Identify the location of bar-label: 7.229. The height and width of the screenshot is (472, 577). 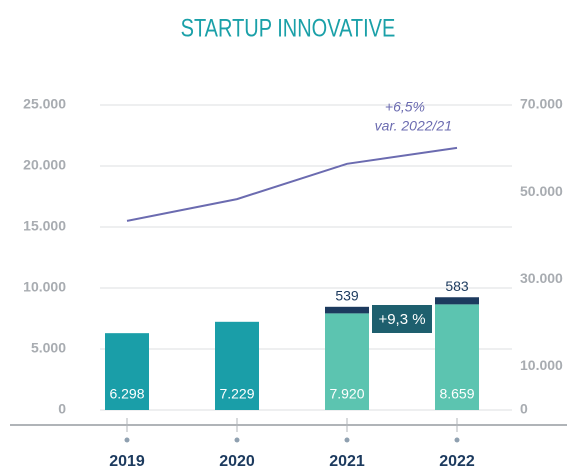
(236, 394).